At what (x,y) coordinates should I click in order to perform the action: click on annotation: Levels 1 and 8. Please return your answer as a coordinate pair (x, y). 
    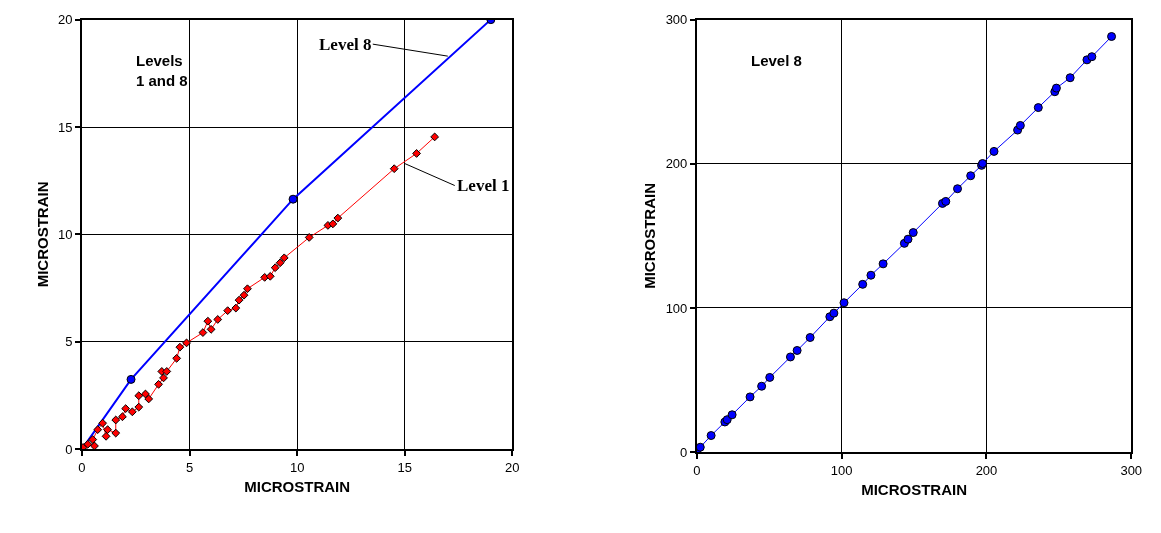
    Looking at the image, I should click on (162, 70).